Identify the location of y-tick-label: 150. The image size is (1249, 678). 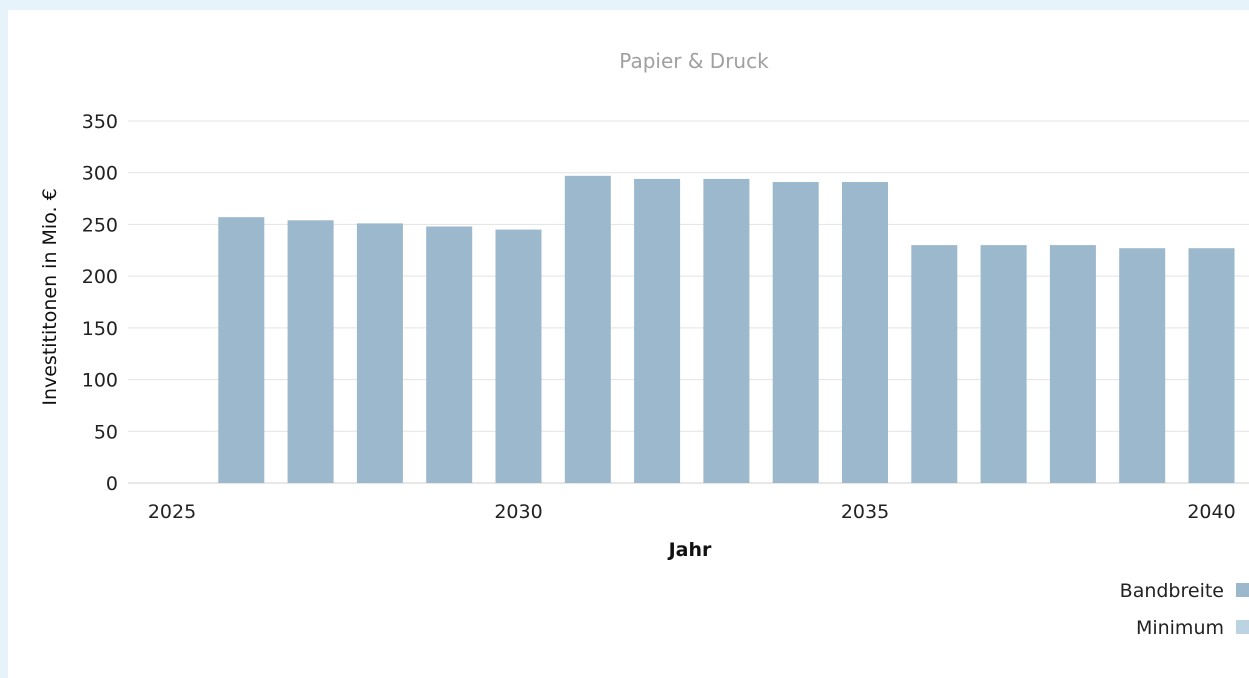
(100, 329).